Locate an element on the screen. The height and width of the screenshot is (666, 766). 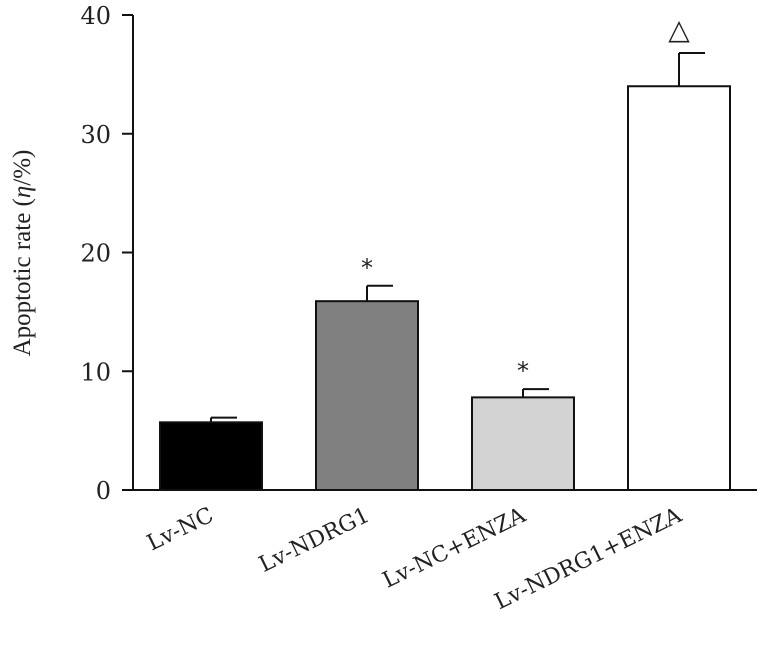
y-axis: 0 10 20 30 40 is located at coordinates (107, 253).